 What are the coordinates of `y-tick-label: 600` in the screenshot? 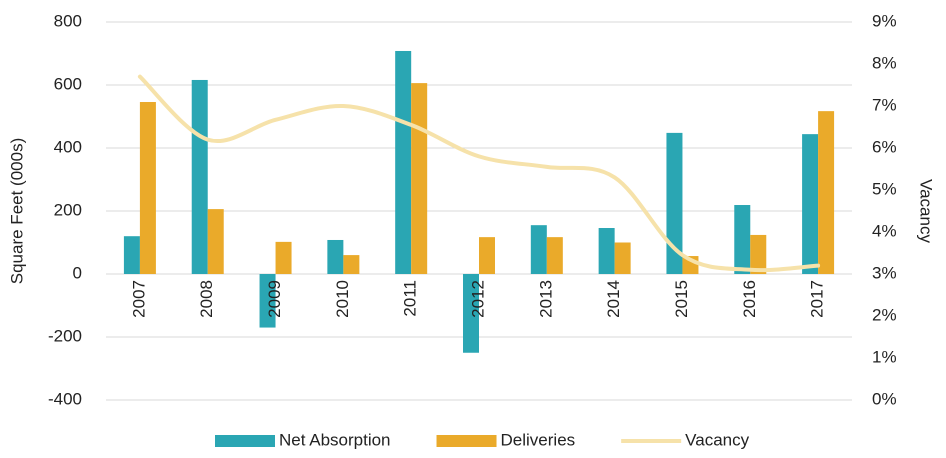 It's located at (68, 83).